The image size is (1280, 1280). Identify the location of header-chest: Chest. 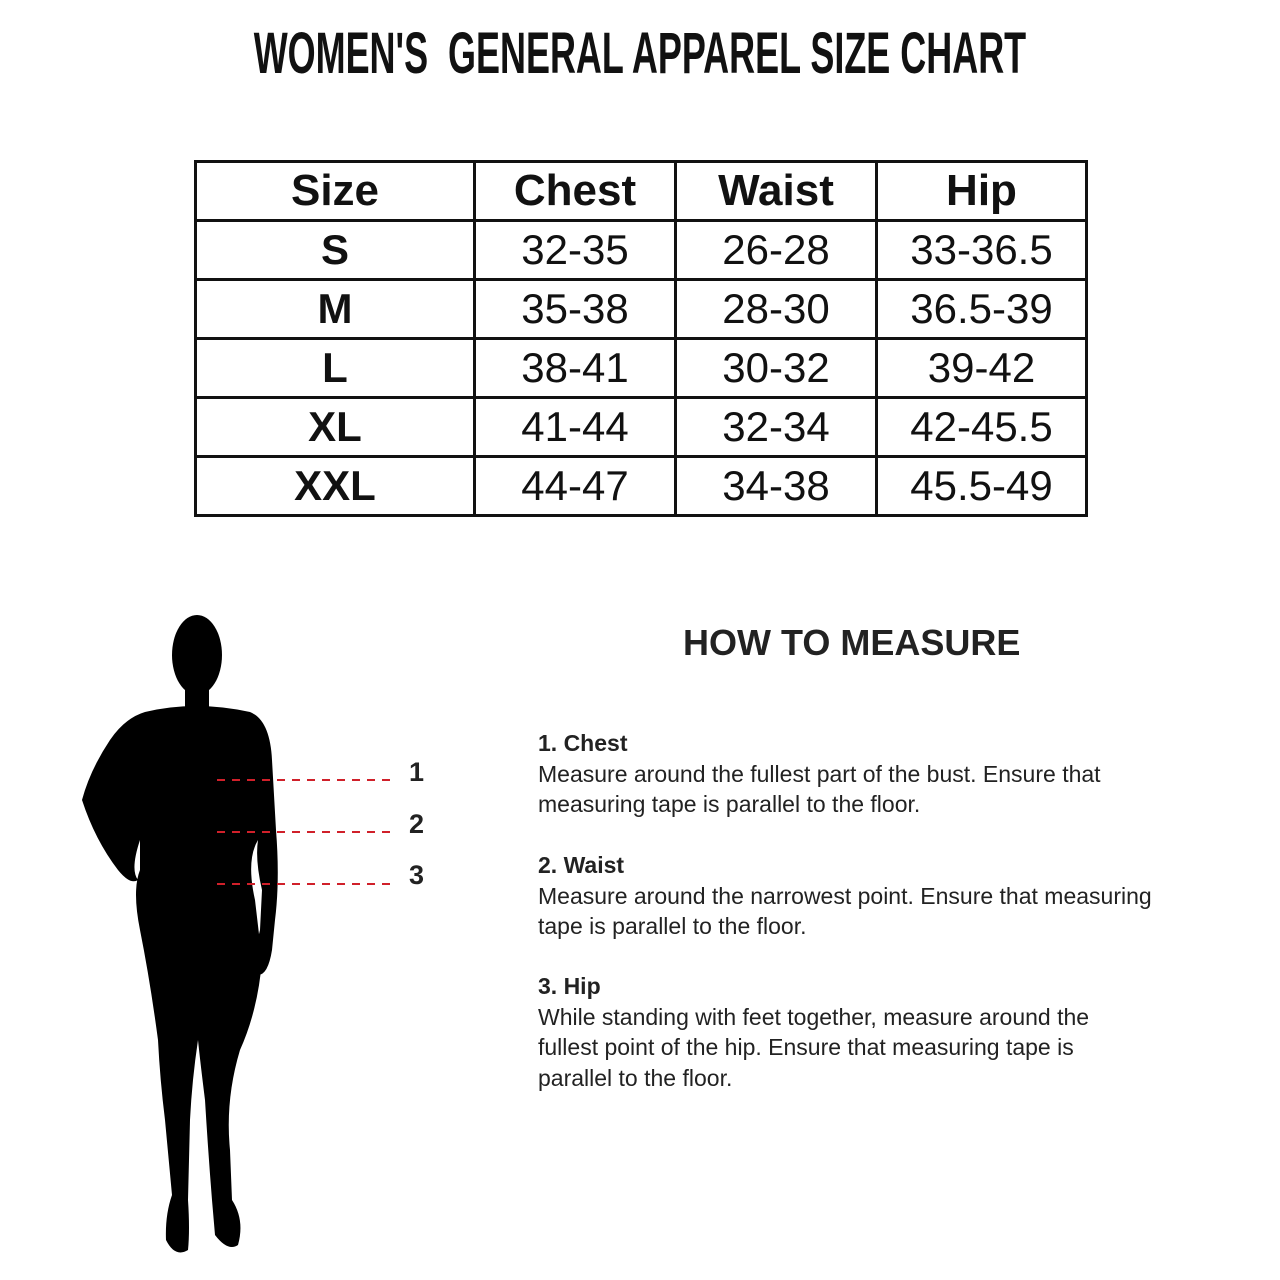
(575, 191).